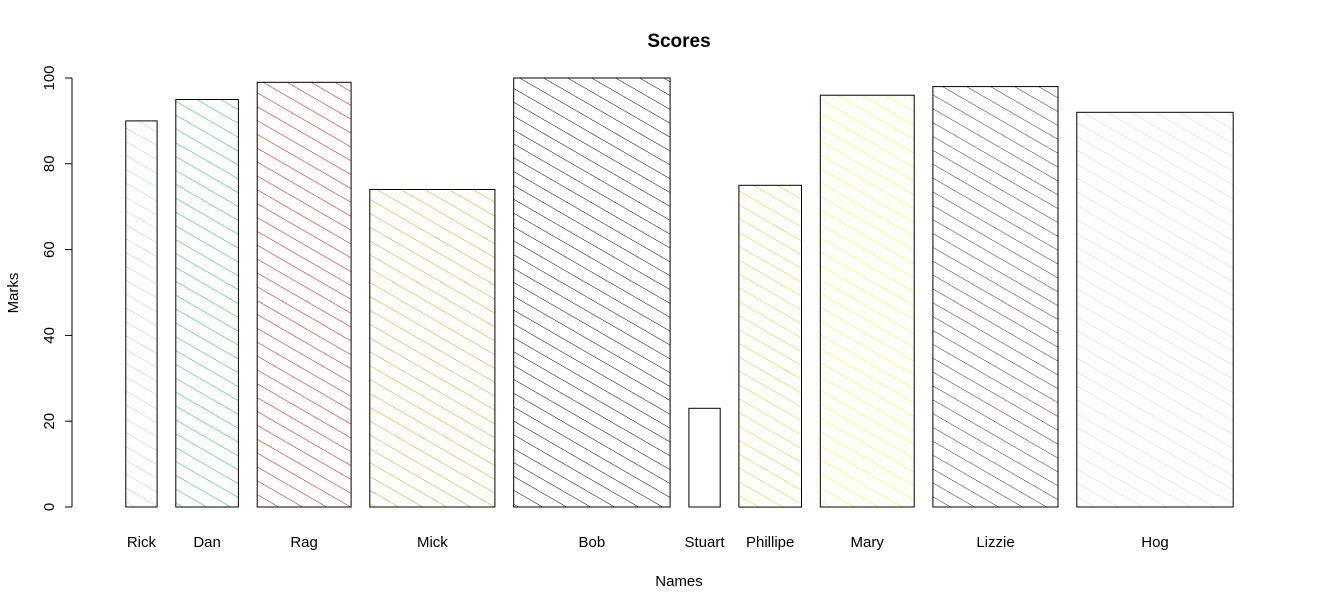 The width and height of the screenshot is (1321, 610). I want to click on y-tick-label: 60, so click(49, 249).